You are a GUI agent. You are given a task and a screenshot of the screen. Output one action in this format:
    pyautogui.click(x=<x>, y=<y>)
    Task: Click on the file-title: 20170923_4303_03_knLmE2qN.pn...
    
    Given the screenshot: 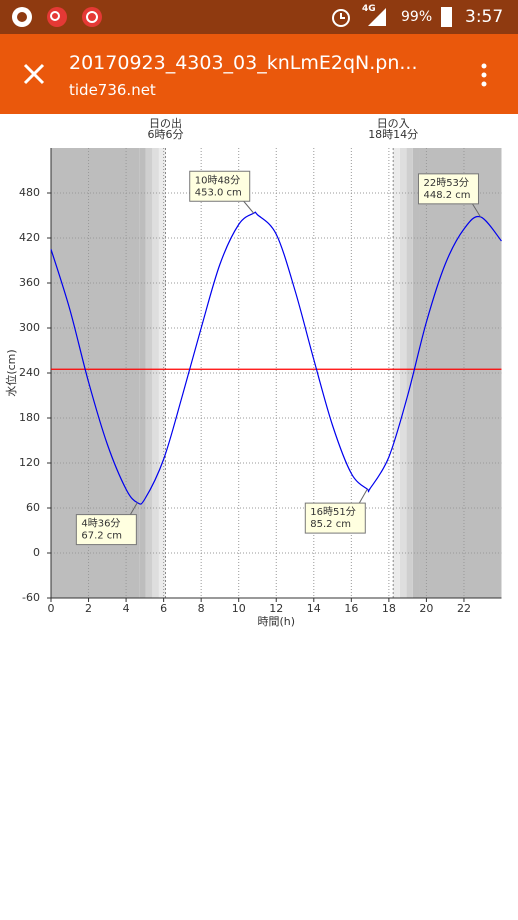 What is the action you would take?
    pyautogui.click(x=243, y=63)
    